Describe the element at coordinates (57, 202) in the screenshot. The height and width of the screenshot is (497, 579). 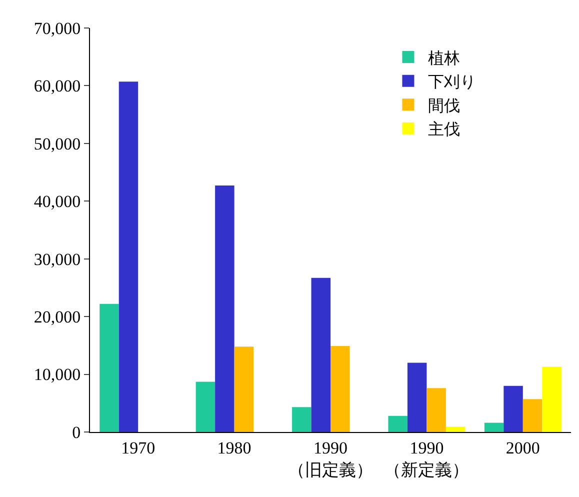
I see `y-tick-label: 40,000` at that location.